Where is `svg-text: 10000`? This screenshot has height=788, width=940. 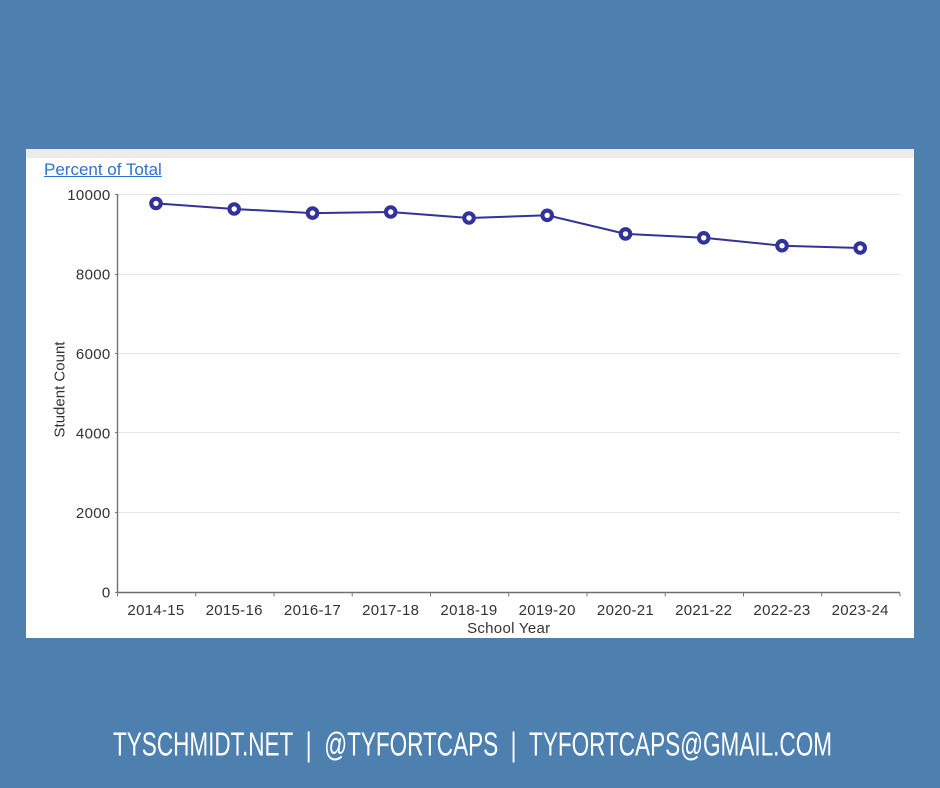 svg-text: 10000 is located at coordinates (88, 195).